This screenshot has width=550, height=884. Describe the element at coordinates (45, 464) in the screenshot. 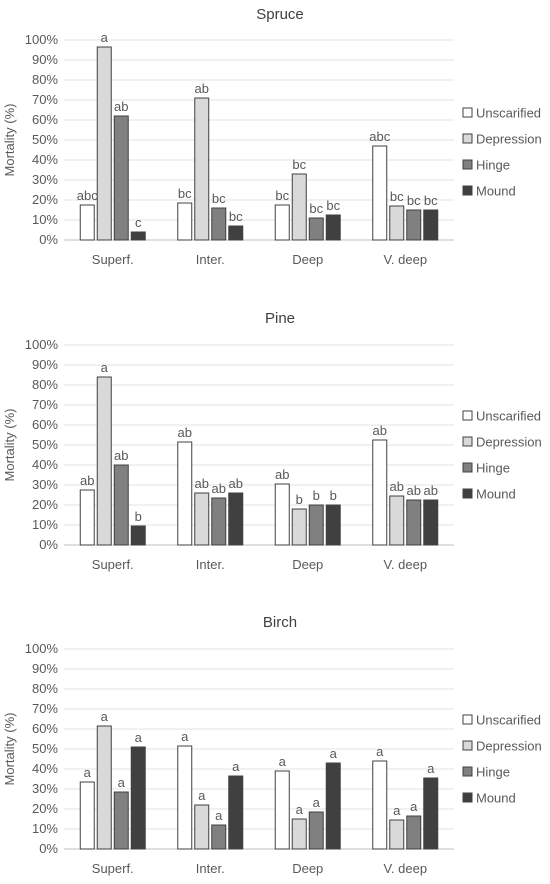

I see `y-tick-label: 40%` at that location.